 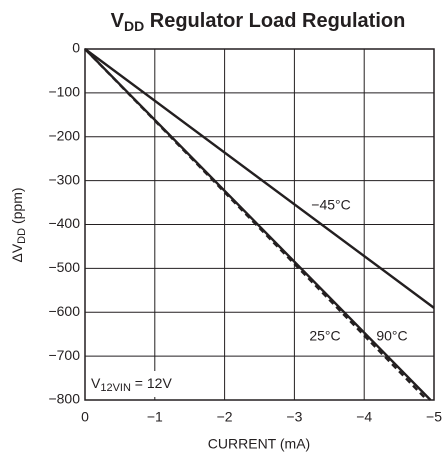 What do you see at coordinates (64, 311) in the screenshot?
I see `y-tick-label: −600` at bounding box center [64, 311].